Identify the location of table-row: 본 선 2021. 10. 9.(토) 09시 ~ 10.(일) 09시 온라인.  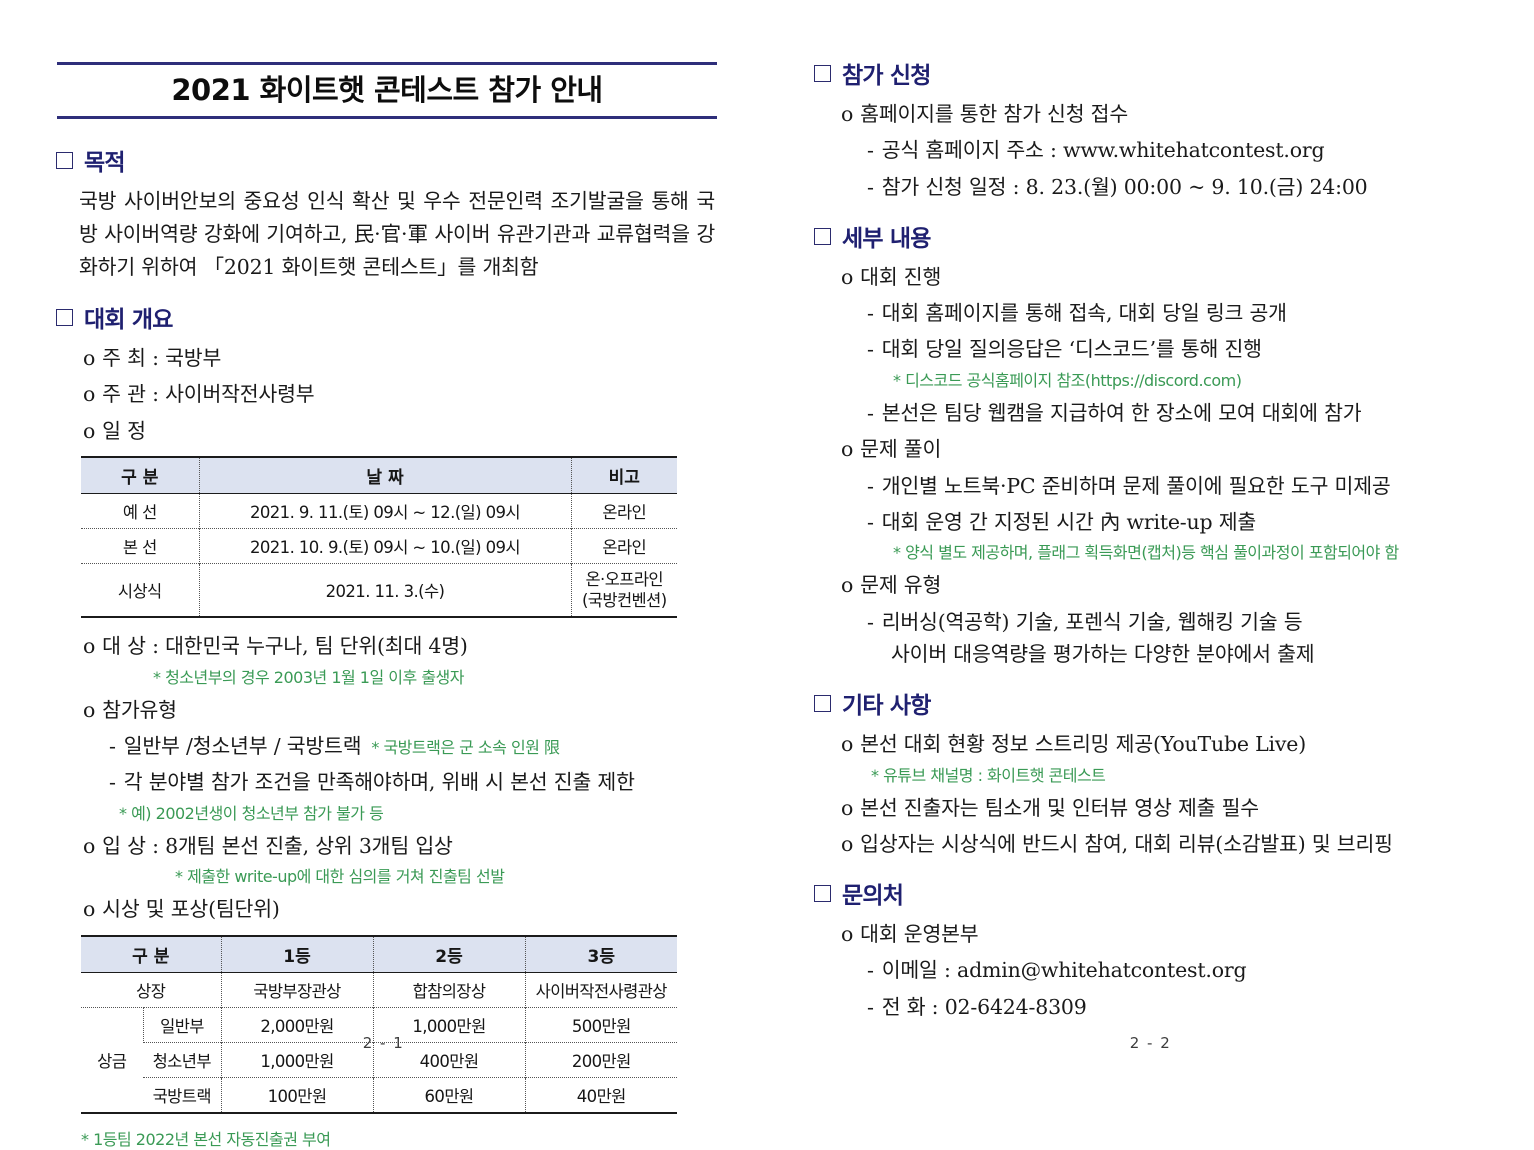
(379, 546).